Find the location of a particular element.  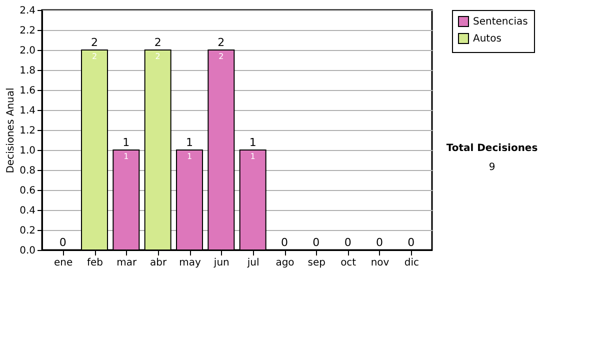

x-tick-label: nov is located at coordinates (380, 263).